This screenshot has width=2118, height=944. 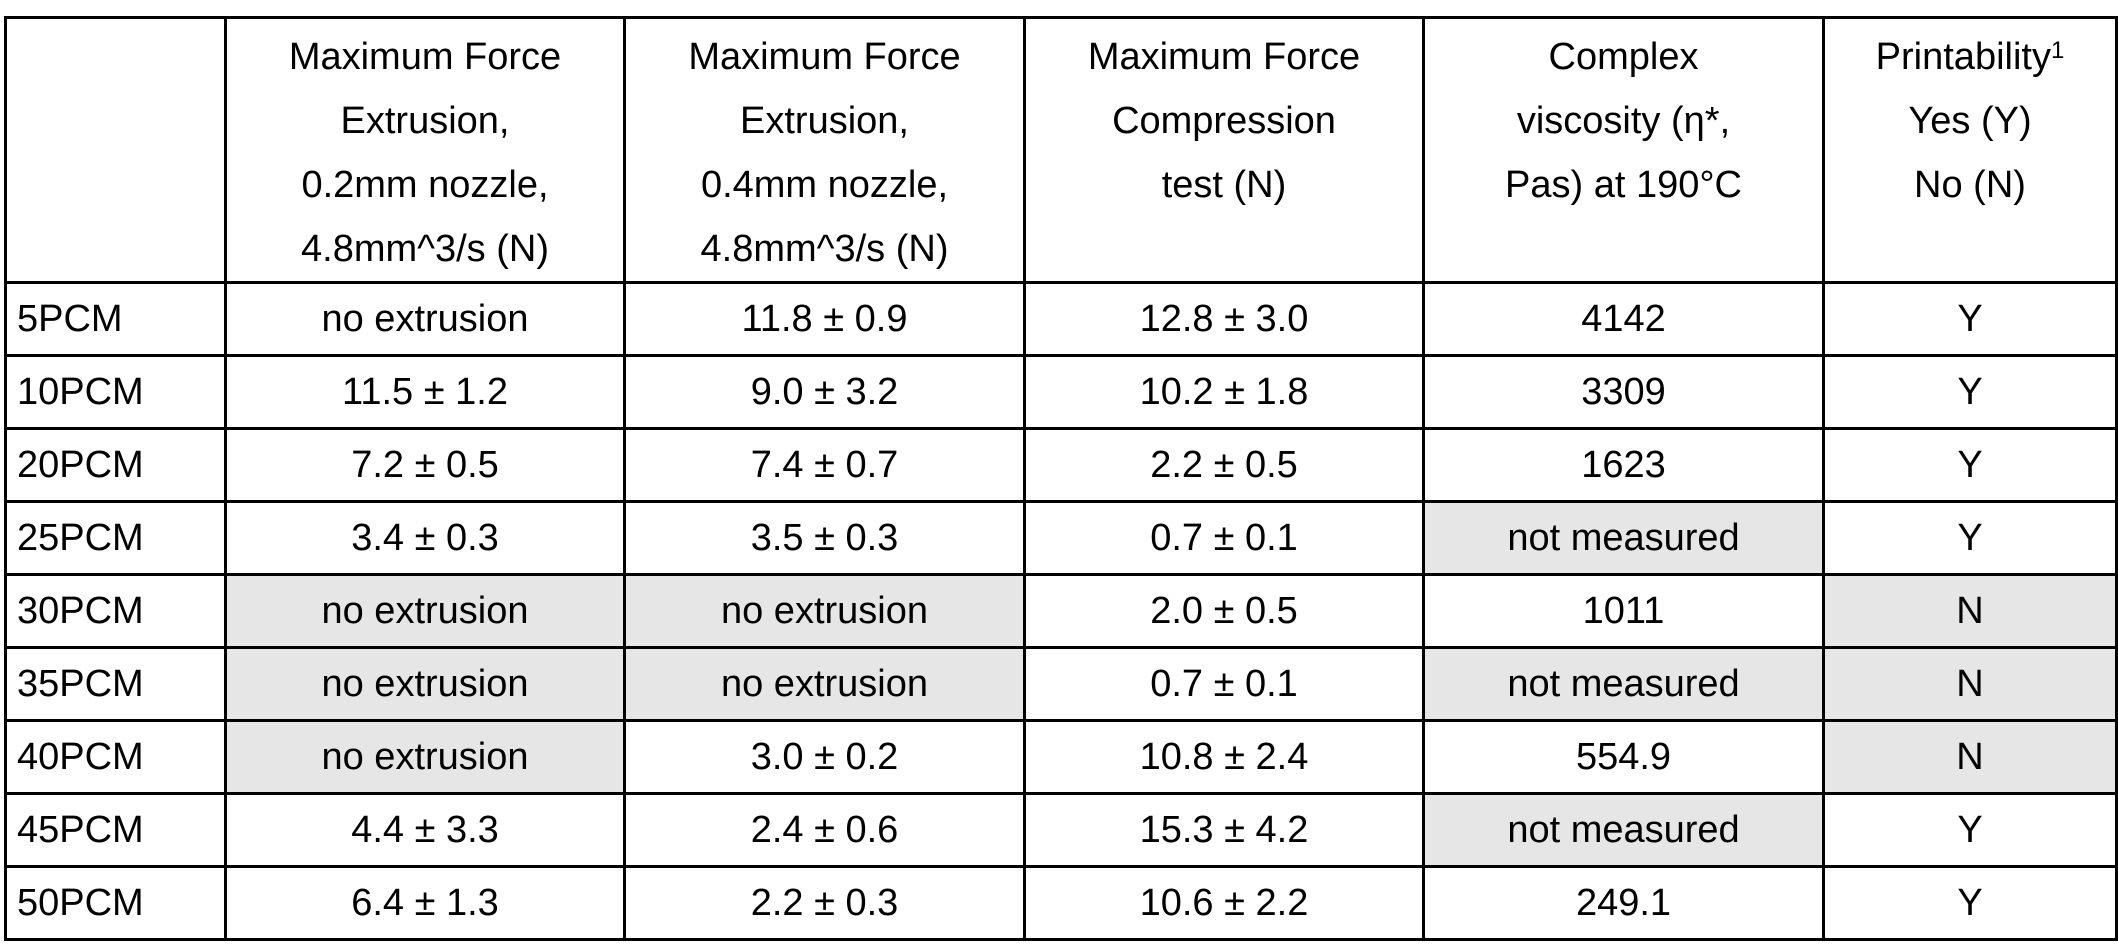 I want to click on header-line: Yes (Y), so click(x=1970, y=121).